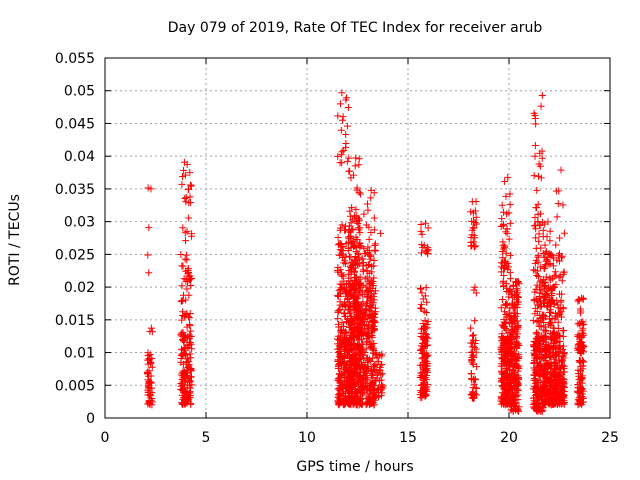 Image resolution: width=640 pixels, height=480 pixels. I want to click on x-axis-label: GPS time / hours, so click(354, 467).